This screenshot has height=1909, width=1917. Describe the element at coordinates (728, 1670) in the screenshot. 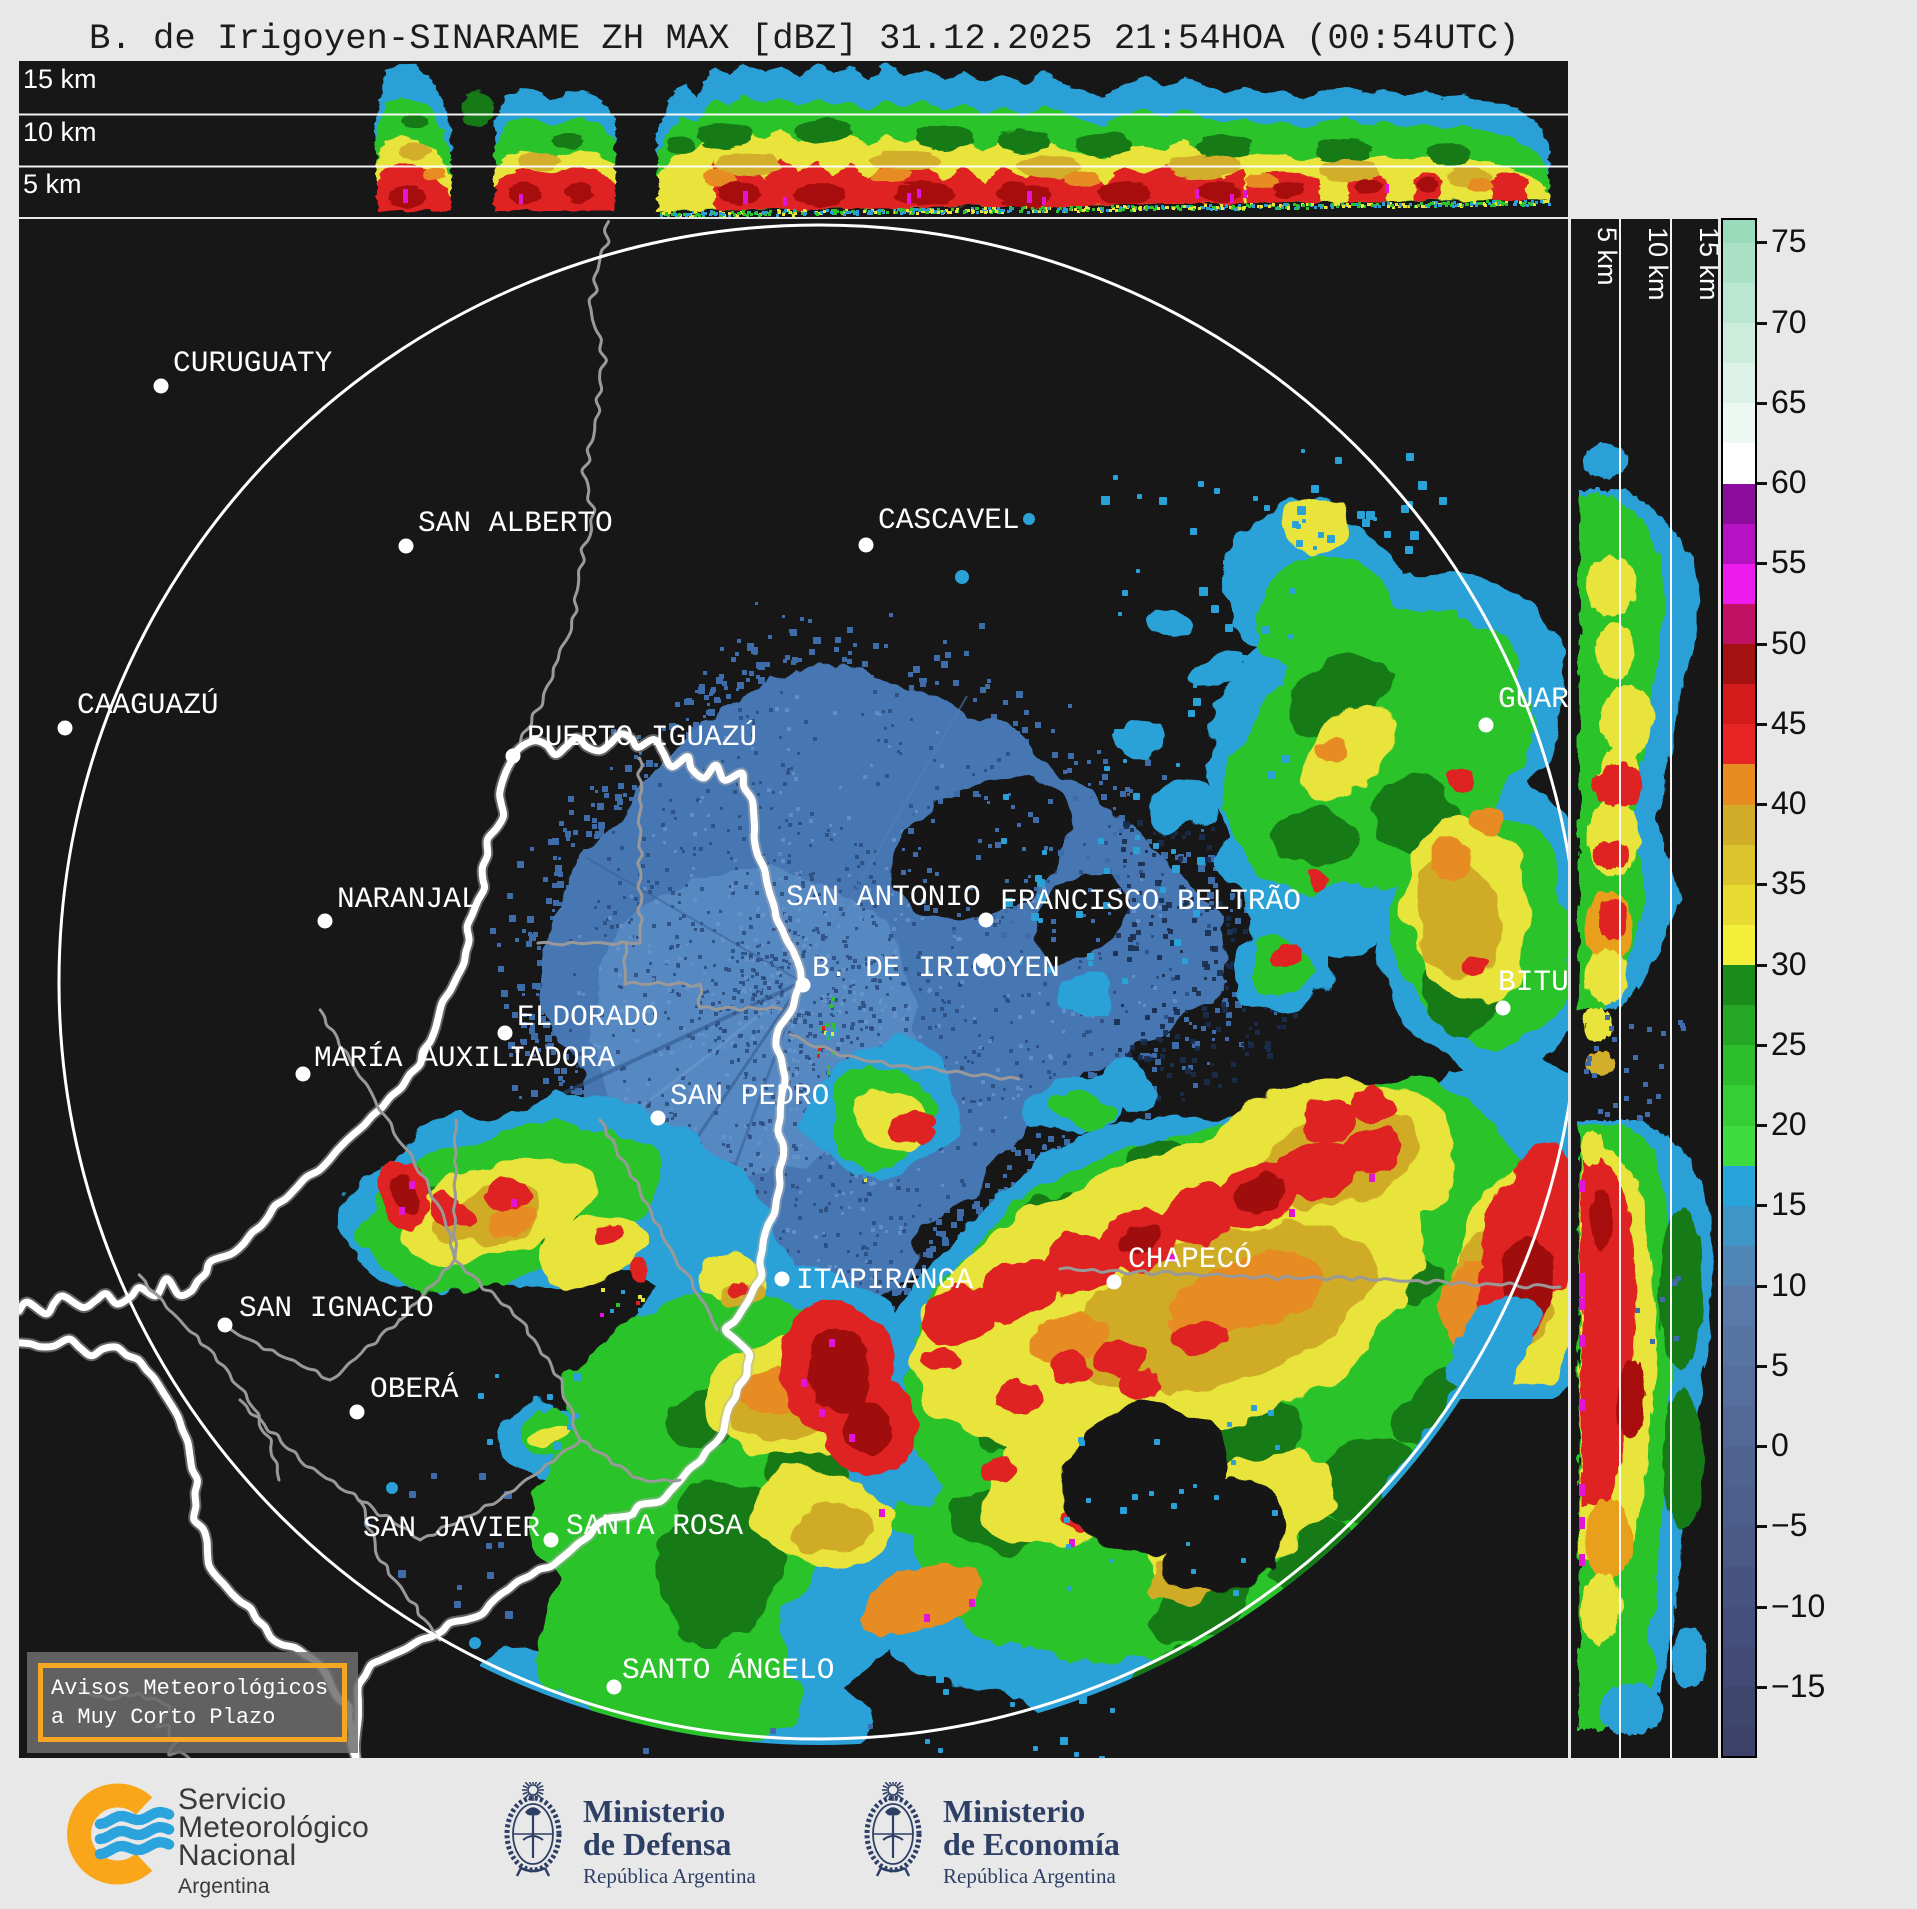

I see `svg-text: SANTO ÁNGELO` at that location.